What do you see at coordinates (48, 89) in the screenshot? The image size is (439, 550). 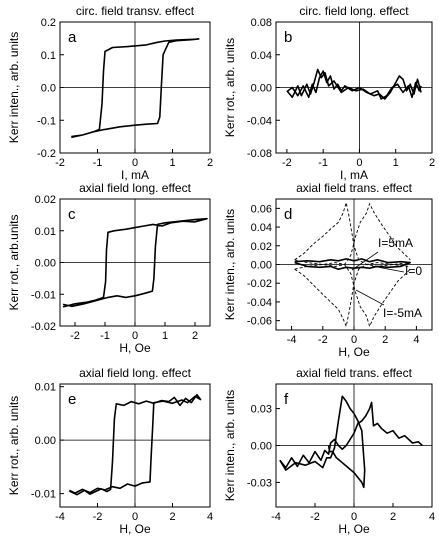 I see `y-tick-label: 0.0` at bounding box center [48, 89].